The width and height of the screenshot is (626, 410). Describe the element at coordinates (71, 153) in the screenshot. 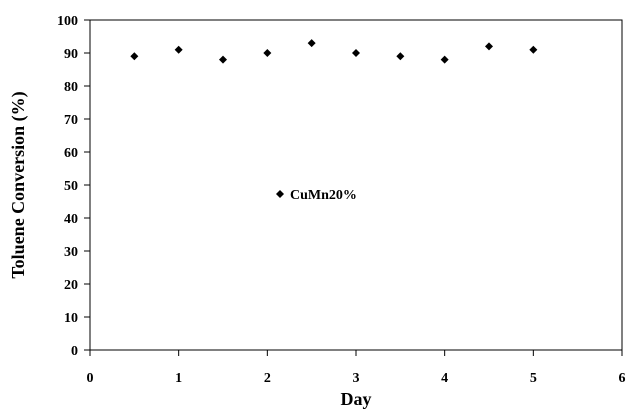

I see `y-tick-label: 60` at that location.